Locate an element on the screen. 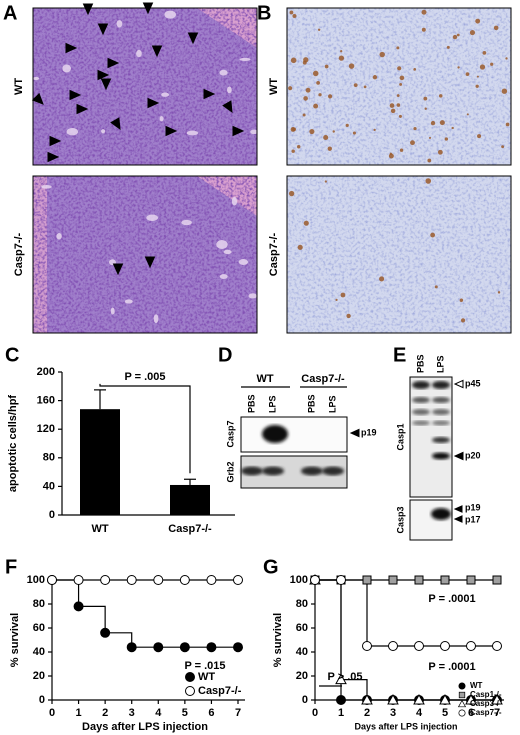 The height and width of the screenshot is (735, 520). x-tick-label: Casp7-/- is located at coordinates (190, 529).